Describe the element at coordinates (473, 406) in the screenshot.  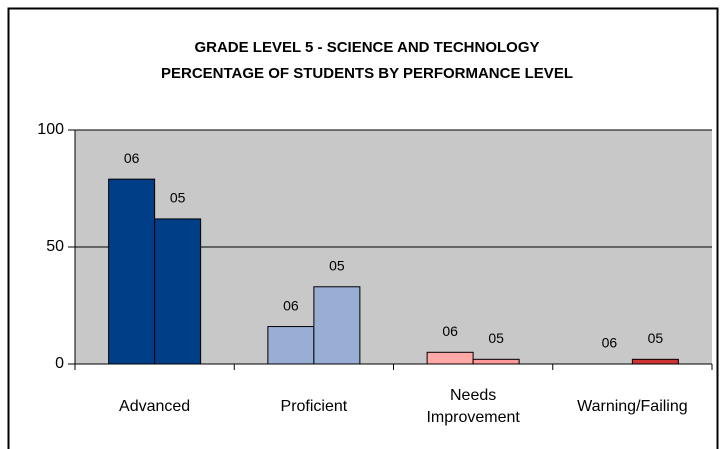
I see `x-tick-label: Needs Improvement` at that location.